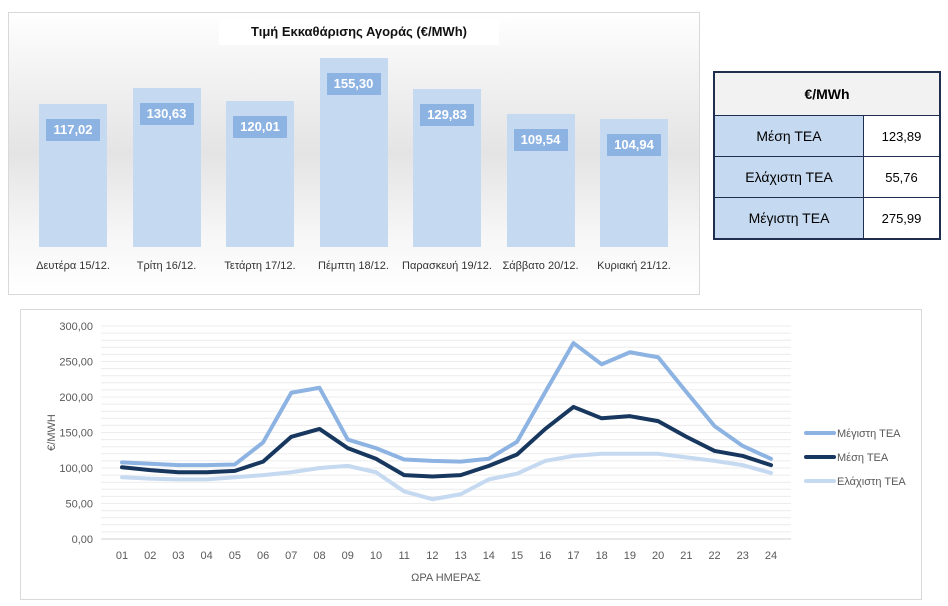 The width and height of the screenshot is (948, 606). What do you see at coordinates (871, 482) in the screenshot?
I see `legend-label: Ελάχιστη ΤΕΑ` at bounding box center [871, 482].